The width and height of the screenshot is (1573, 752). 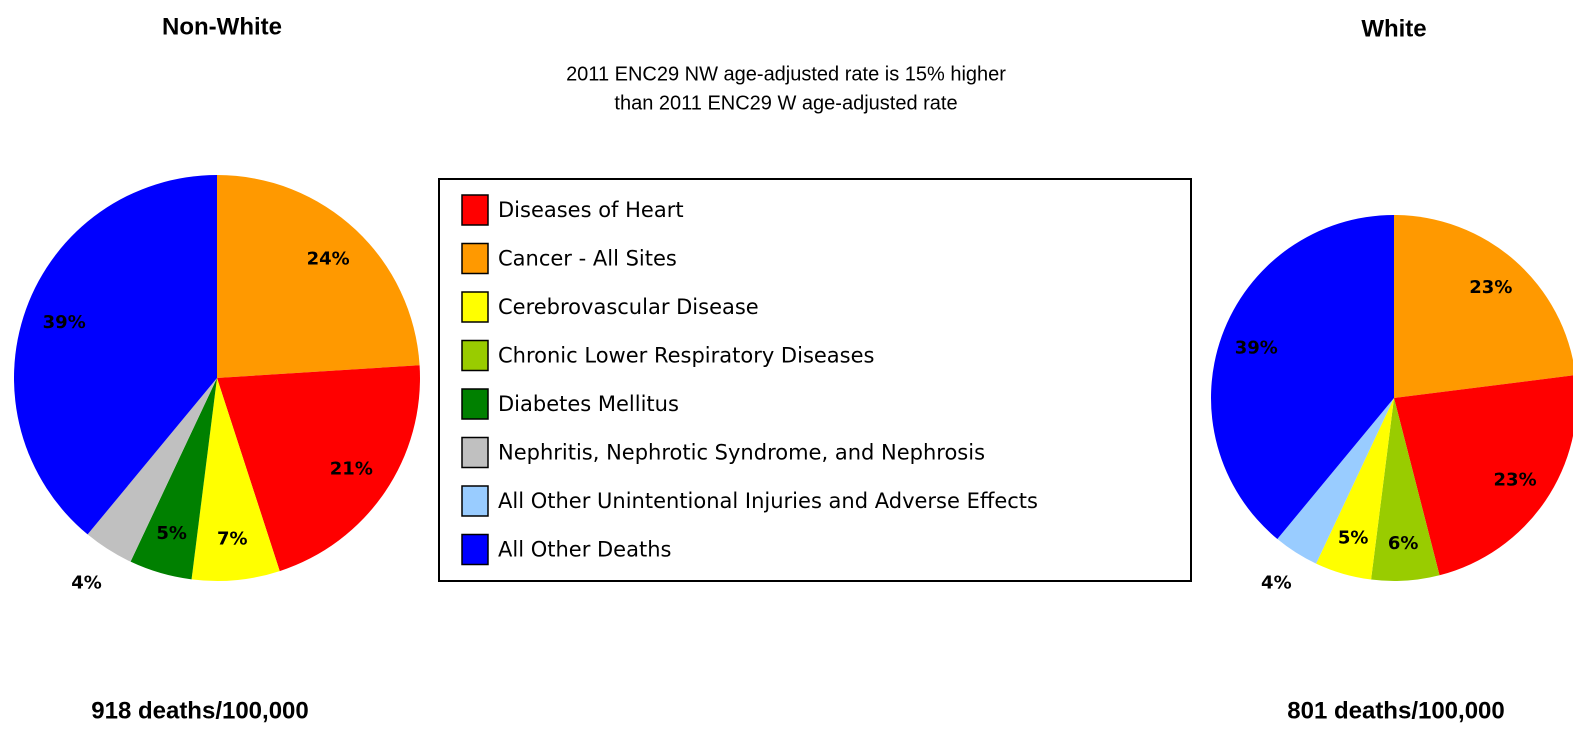 What do you see at coordinates (1393, 28) in the screenshot?
I see `pie-title: White` at bounding box center [1393, 28].